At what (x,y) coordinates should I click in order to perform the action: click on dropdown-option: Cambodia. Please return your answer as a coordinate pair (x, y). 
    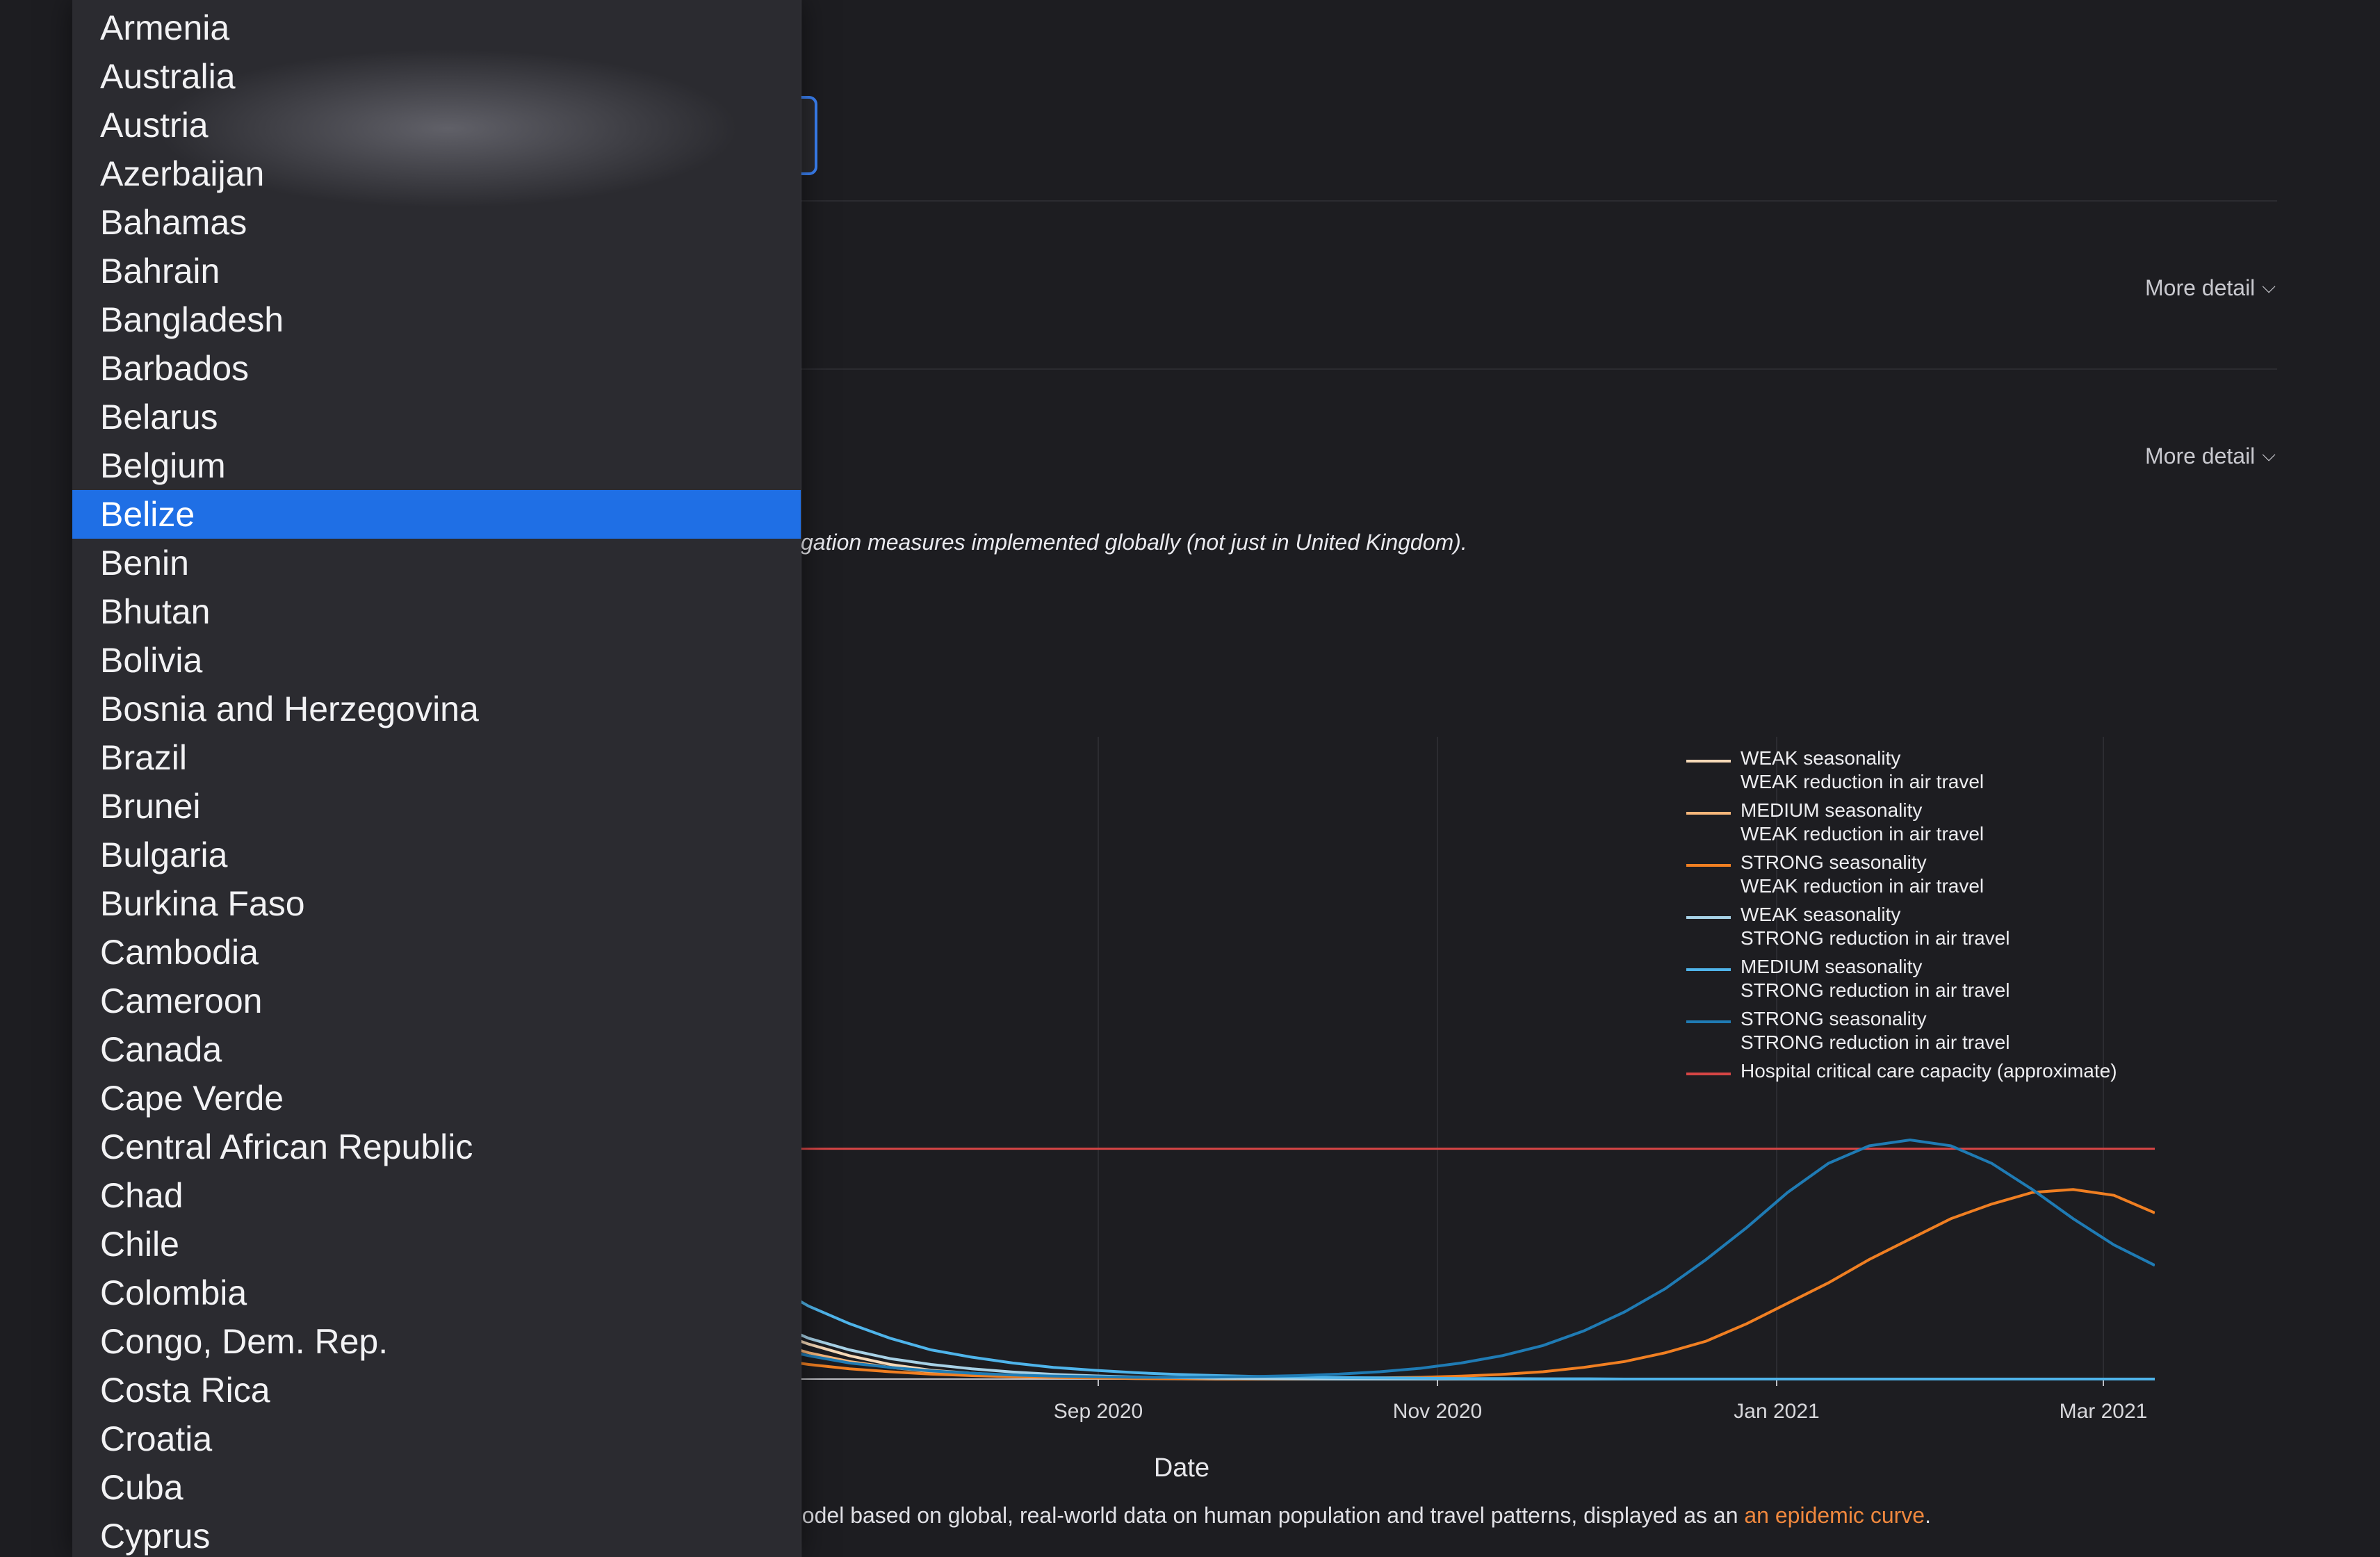
    Looking at the image, I should click on (179, 952).